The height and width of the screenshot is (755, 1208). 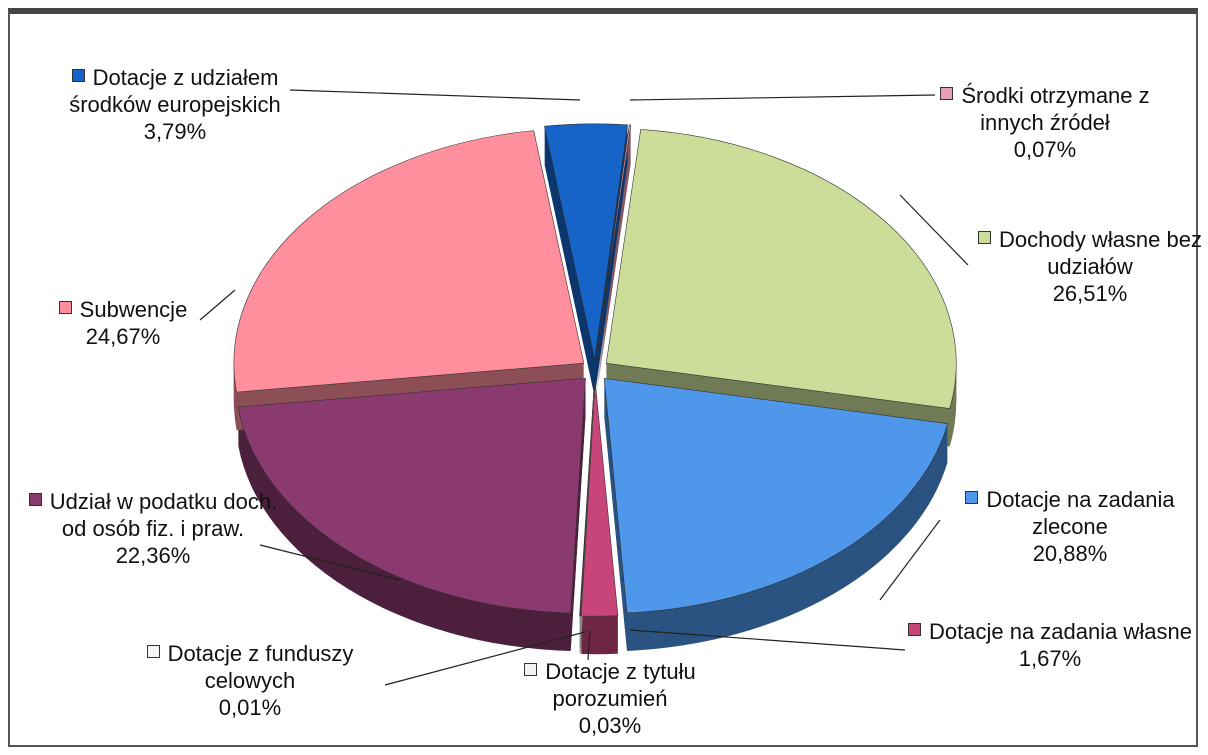 I want to click on slice-label: Subwencje 24,67%, so click(x=123, y=323).